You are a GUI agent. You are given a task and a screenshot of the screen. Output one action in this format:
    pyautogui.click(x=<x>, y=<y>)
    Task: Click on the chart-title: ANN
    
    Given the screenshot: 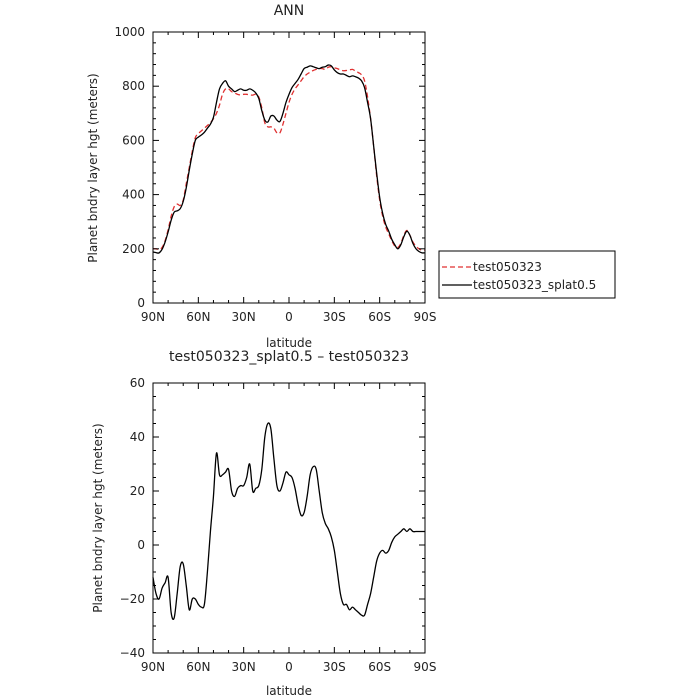 What is the action you would take?
    pyautogui.click(x=289, y=11)
    